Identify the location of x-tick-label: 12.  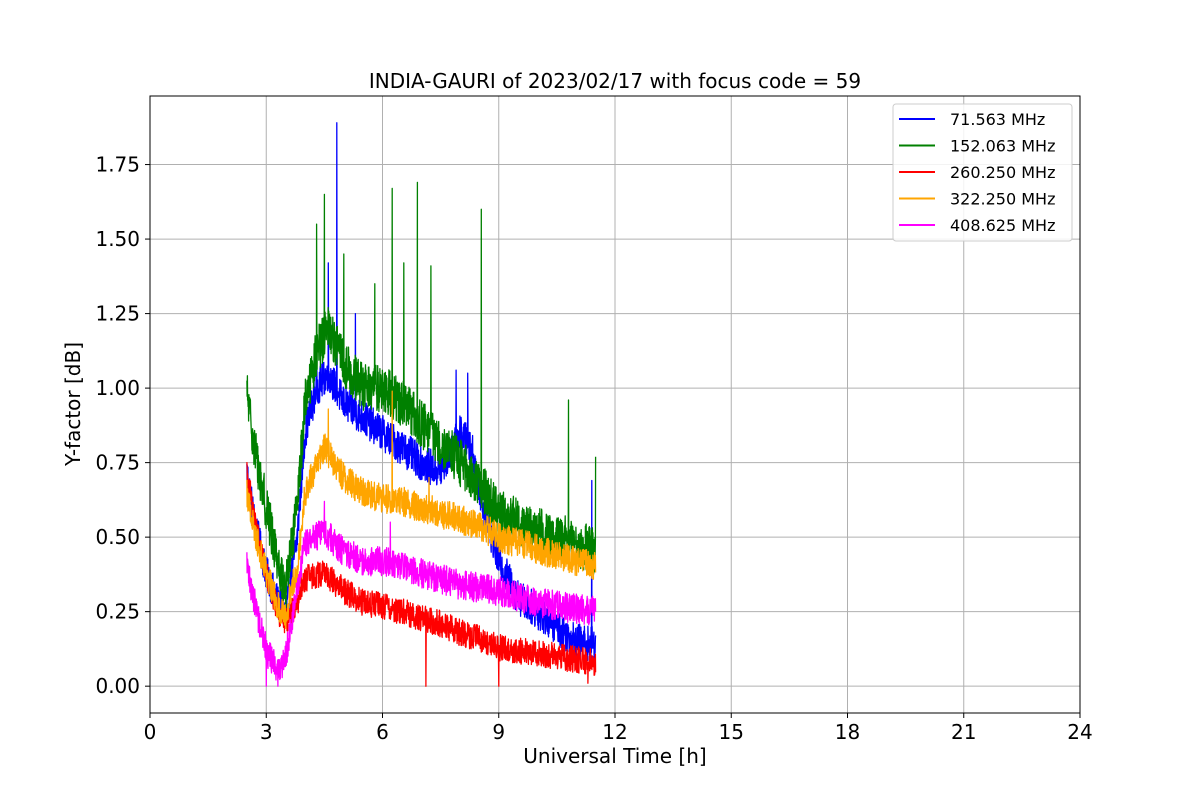
(614, 732).